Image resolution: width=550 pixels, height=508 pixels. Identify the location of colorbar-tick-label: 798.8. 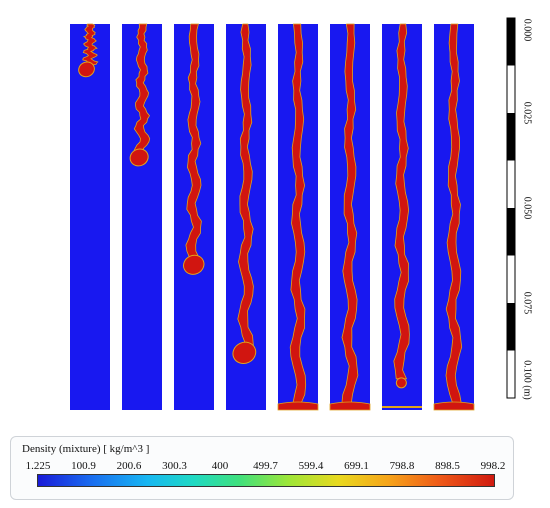
(402, 466).